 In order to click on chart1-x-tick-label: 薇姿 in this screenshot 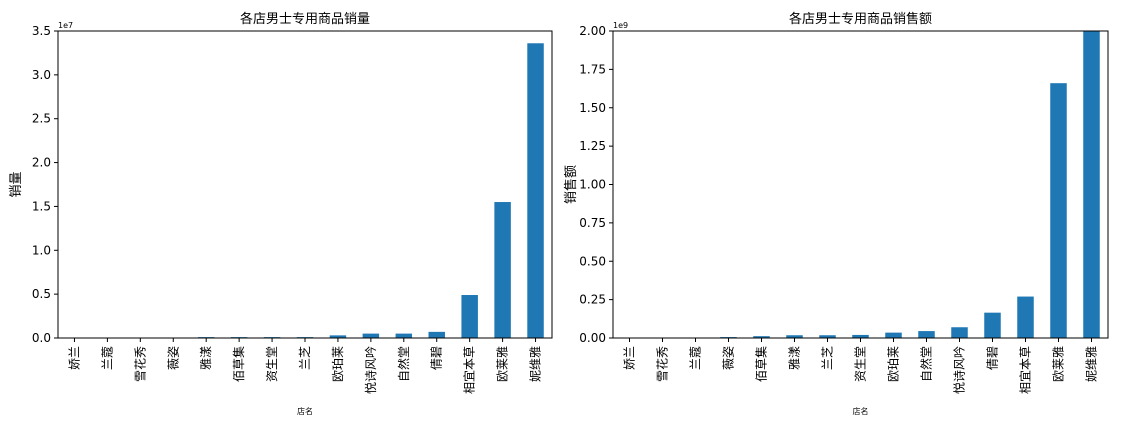, I will do `click(173, 358)`.